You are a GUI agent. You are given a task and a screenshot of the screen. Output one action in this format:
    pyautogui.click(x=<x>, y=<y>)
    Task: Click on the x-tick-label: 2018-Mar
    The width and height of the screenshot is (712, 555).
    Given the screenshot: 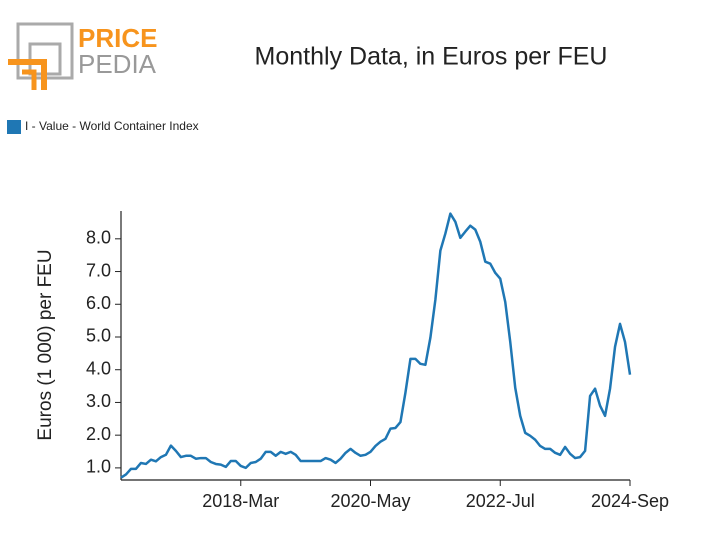 What is the action you would take?
    pyautogui.click(x=240, y=501)
    